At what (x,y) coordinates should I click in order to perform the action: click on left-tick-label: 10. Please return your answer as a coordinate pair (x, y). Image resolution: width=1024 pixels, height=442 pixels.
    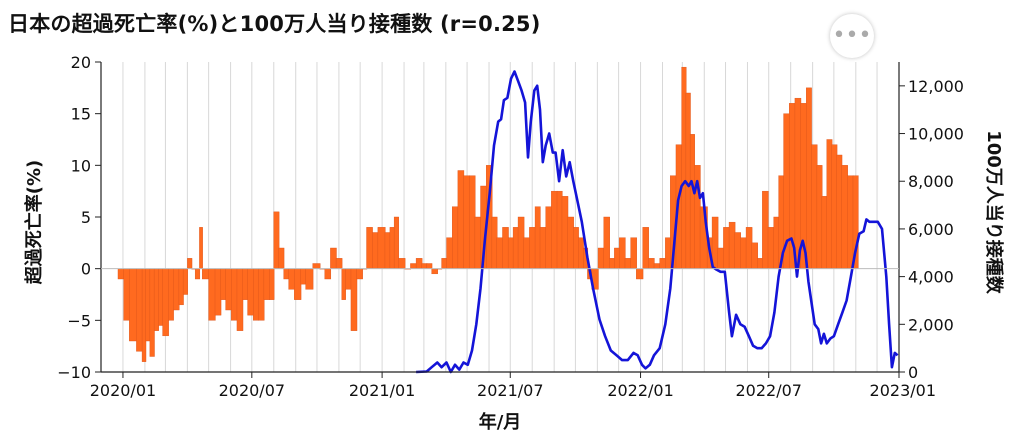
    Looking at the image, I should click on (81, 165).